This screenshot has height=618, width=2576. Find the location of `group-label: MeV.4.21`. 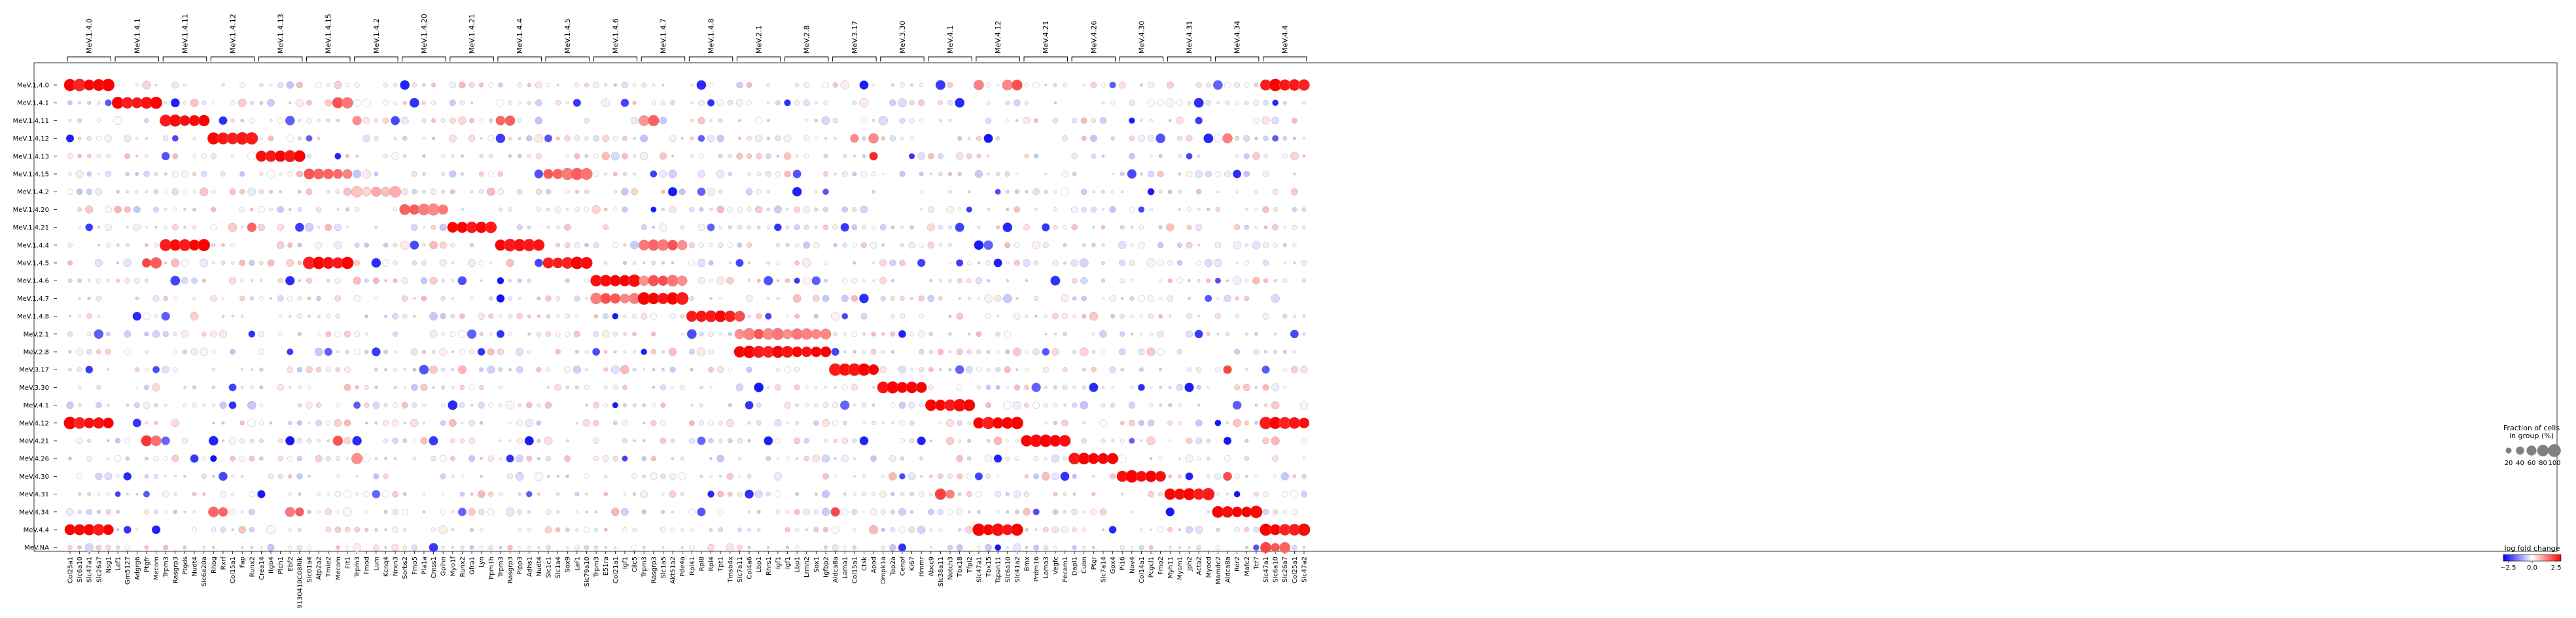

group-label: MeV.4.21 is located at coordinates (1046, 37).